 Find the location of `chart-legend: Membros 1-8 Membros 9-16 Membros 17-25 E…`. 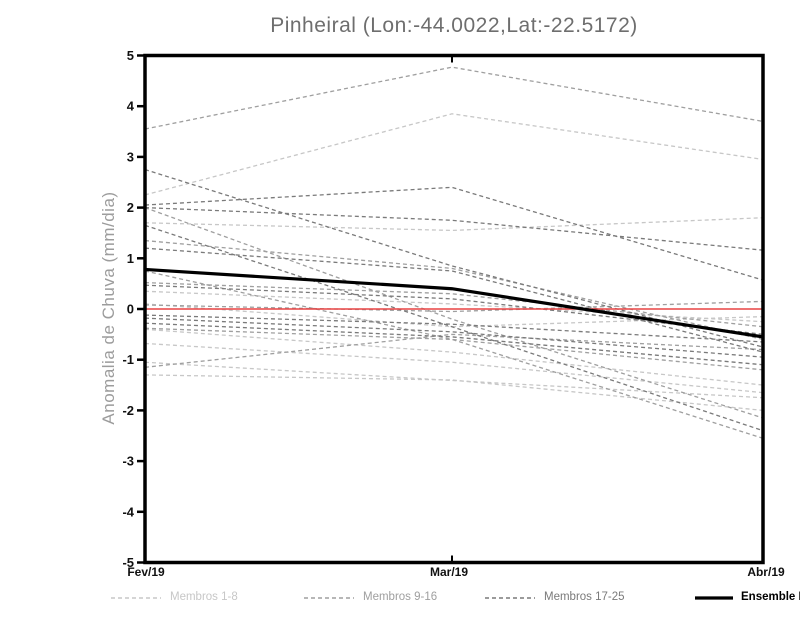

chart-legend: Membros 1-8 Membros 9-16 Membros 17-25 E… is located at coordinates (400, 599).